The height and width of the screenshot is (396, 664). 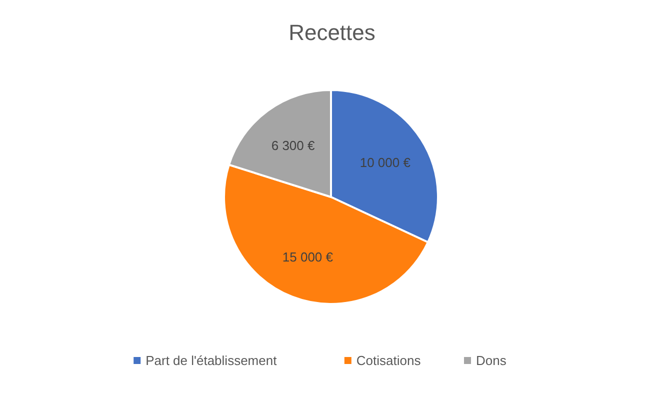 I want to click on data-label: 10 000 €, so click(x=386, y=162).